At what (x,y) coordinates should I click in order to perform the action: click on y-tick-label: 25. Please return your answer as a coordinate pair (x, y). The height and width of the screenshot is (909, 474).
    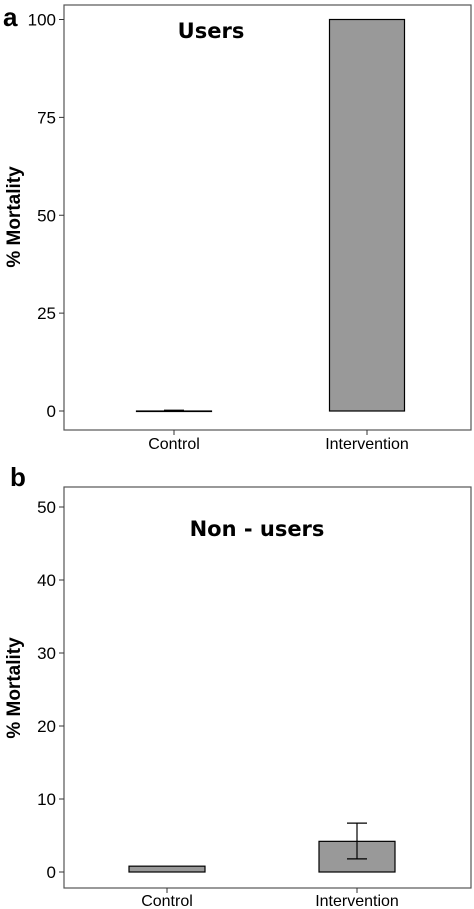
    Looking at the image, I should click on (46, 313).